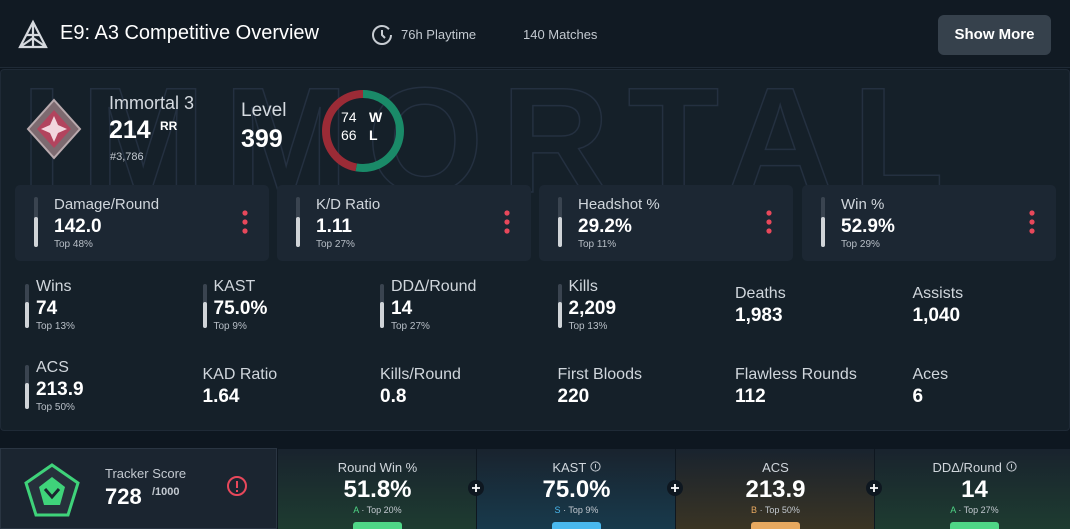  What do you see at coordinates (619, 204) in the screenshot?
I see `stat-label: Headshot %` at bounding box center [619, 204].